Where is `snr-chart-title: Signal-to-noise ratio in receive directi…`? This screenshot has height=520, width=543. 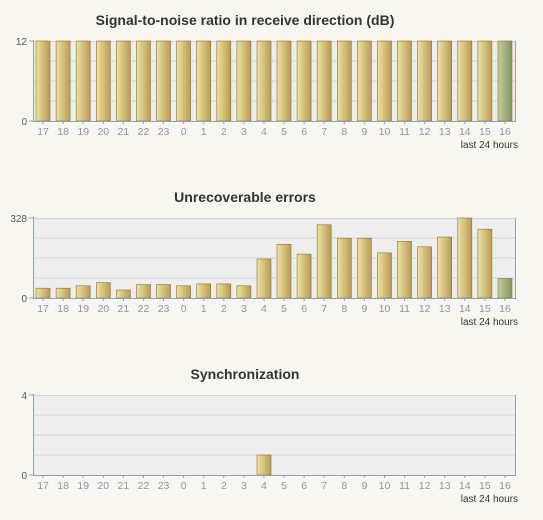
snr-chart-title: Signal-to-noise ratio in receive directi… is located at coordinates (245, 20).